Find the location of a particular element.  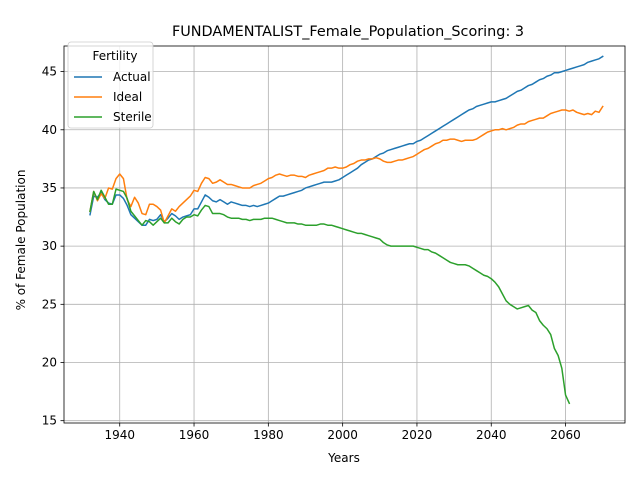

y-tick-label: 15 is located at coordinates (49, 421).